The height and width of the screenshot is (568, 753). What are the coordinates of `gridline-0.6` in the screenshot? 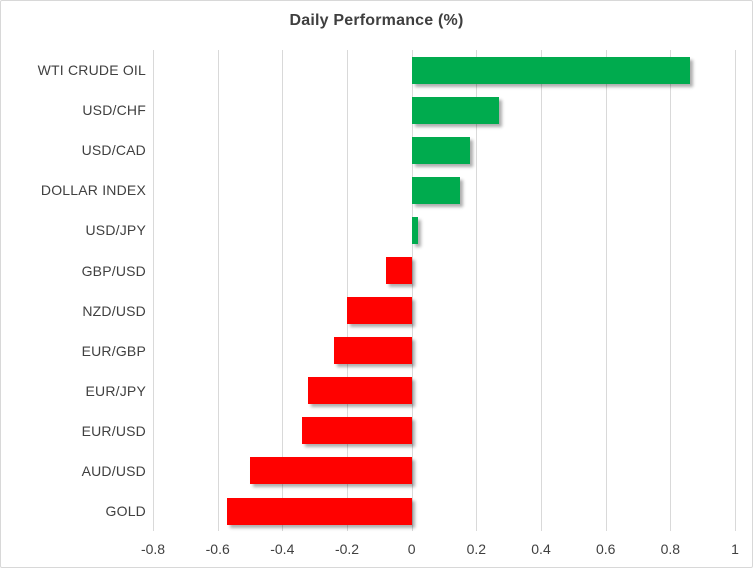 It's located at (606, 290).